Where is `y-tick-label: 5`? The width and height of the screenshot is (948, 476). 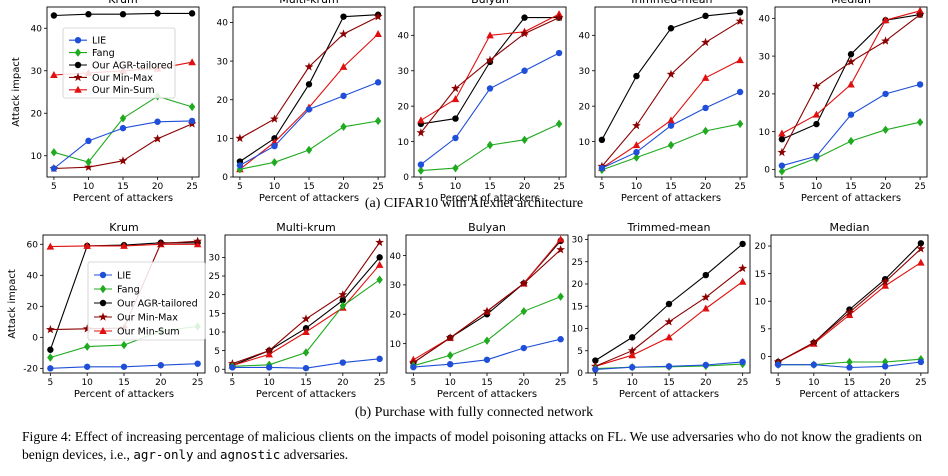
y-tick-label: 5 is located at coordinates (763, 330).